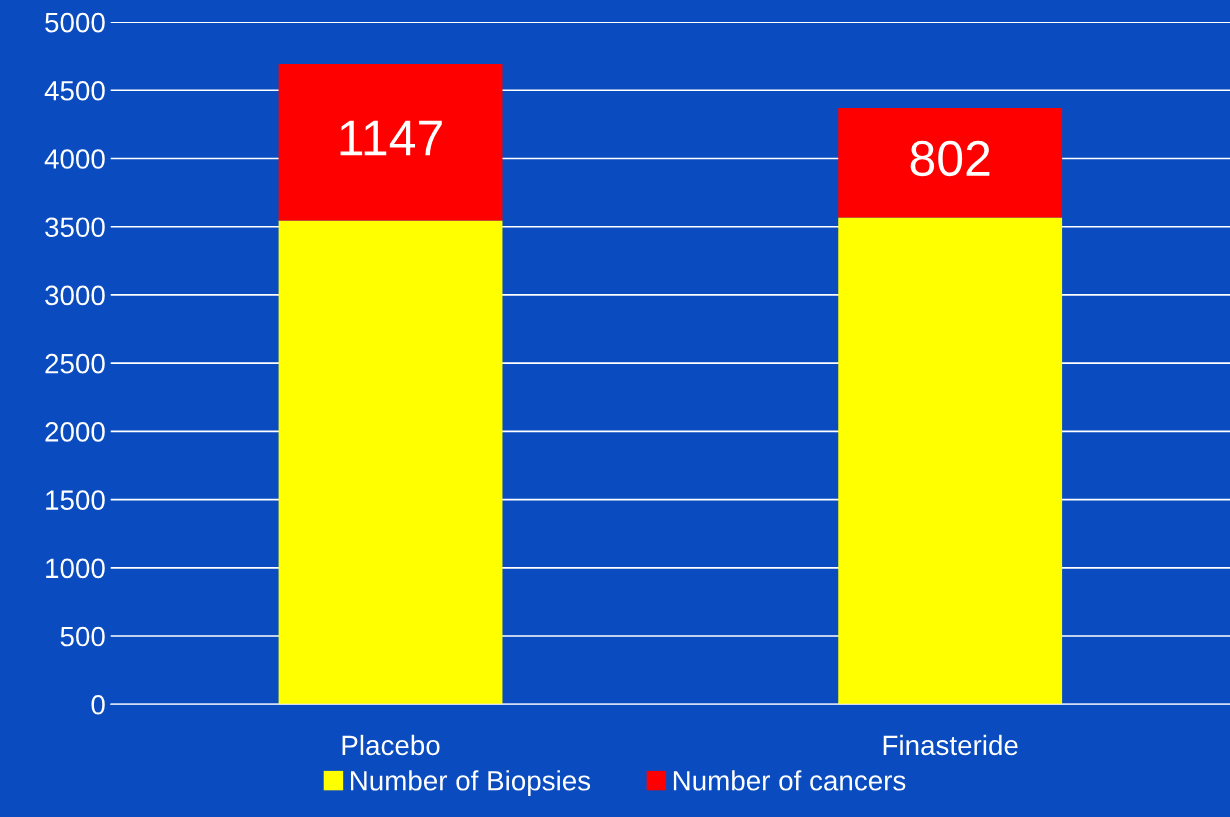  I want to click on data-label: 1147, so click(391, 138).